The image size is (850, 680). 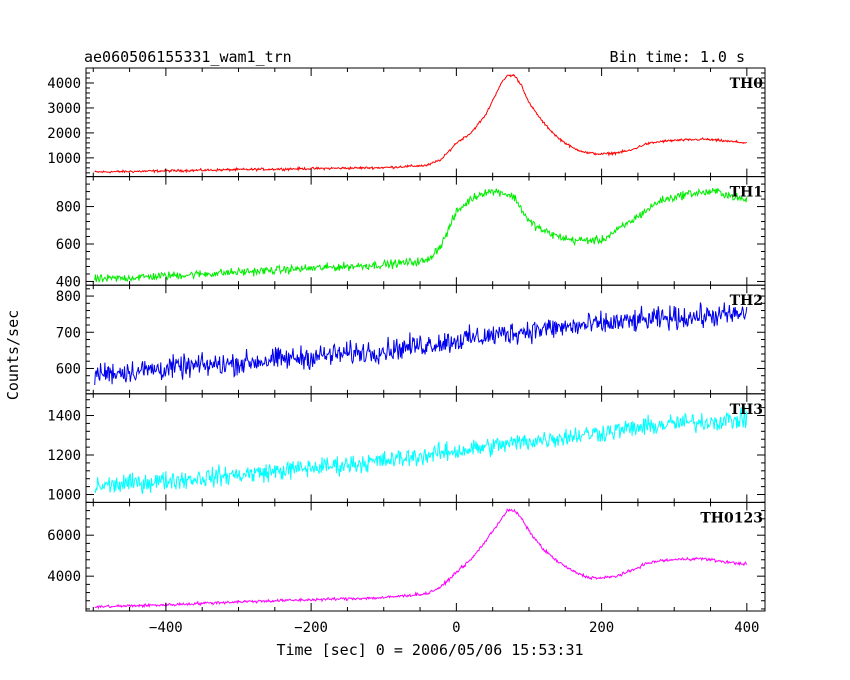 I want to click on series-line-th3, so click(x=421, y=451).